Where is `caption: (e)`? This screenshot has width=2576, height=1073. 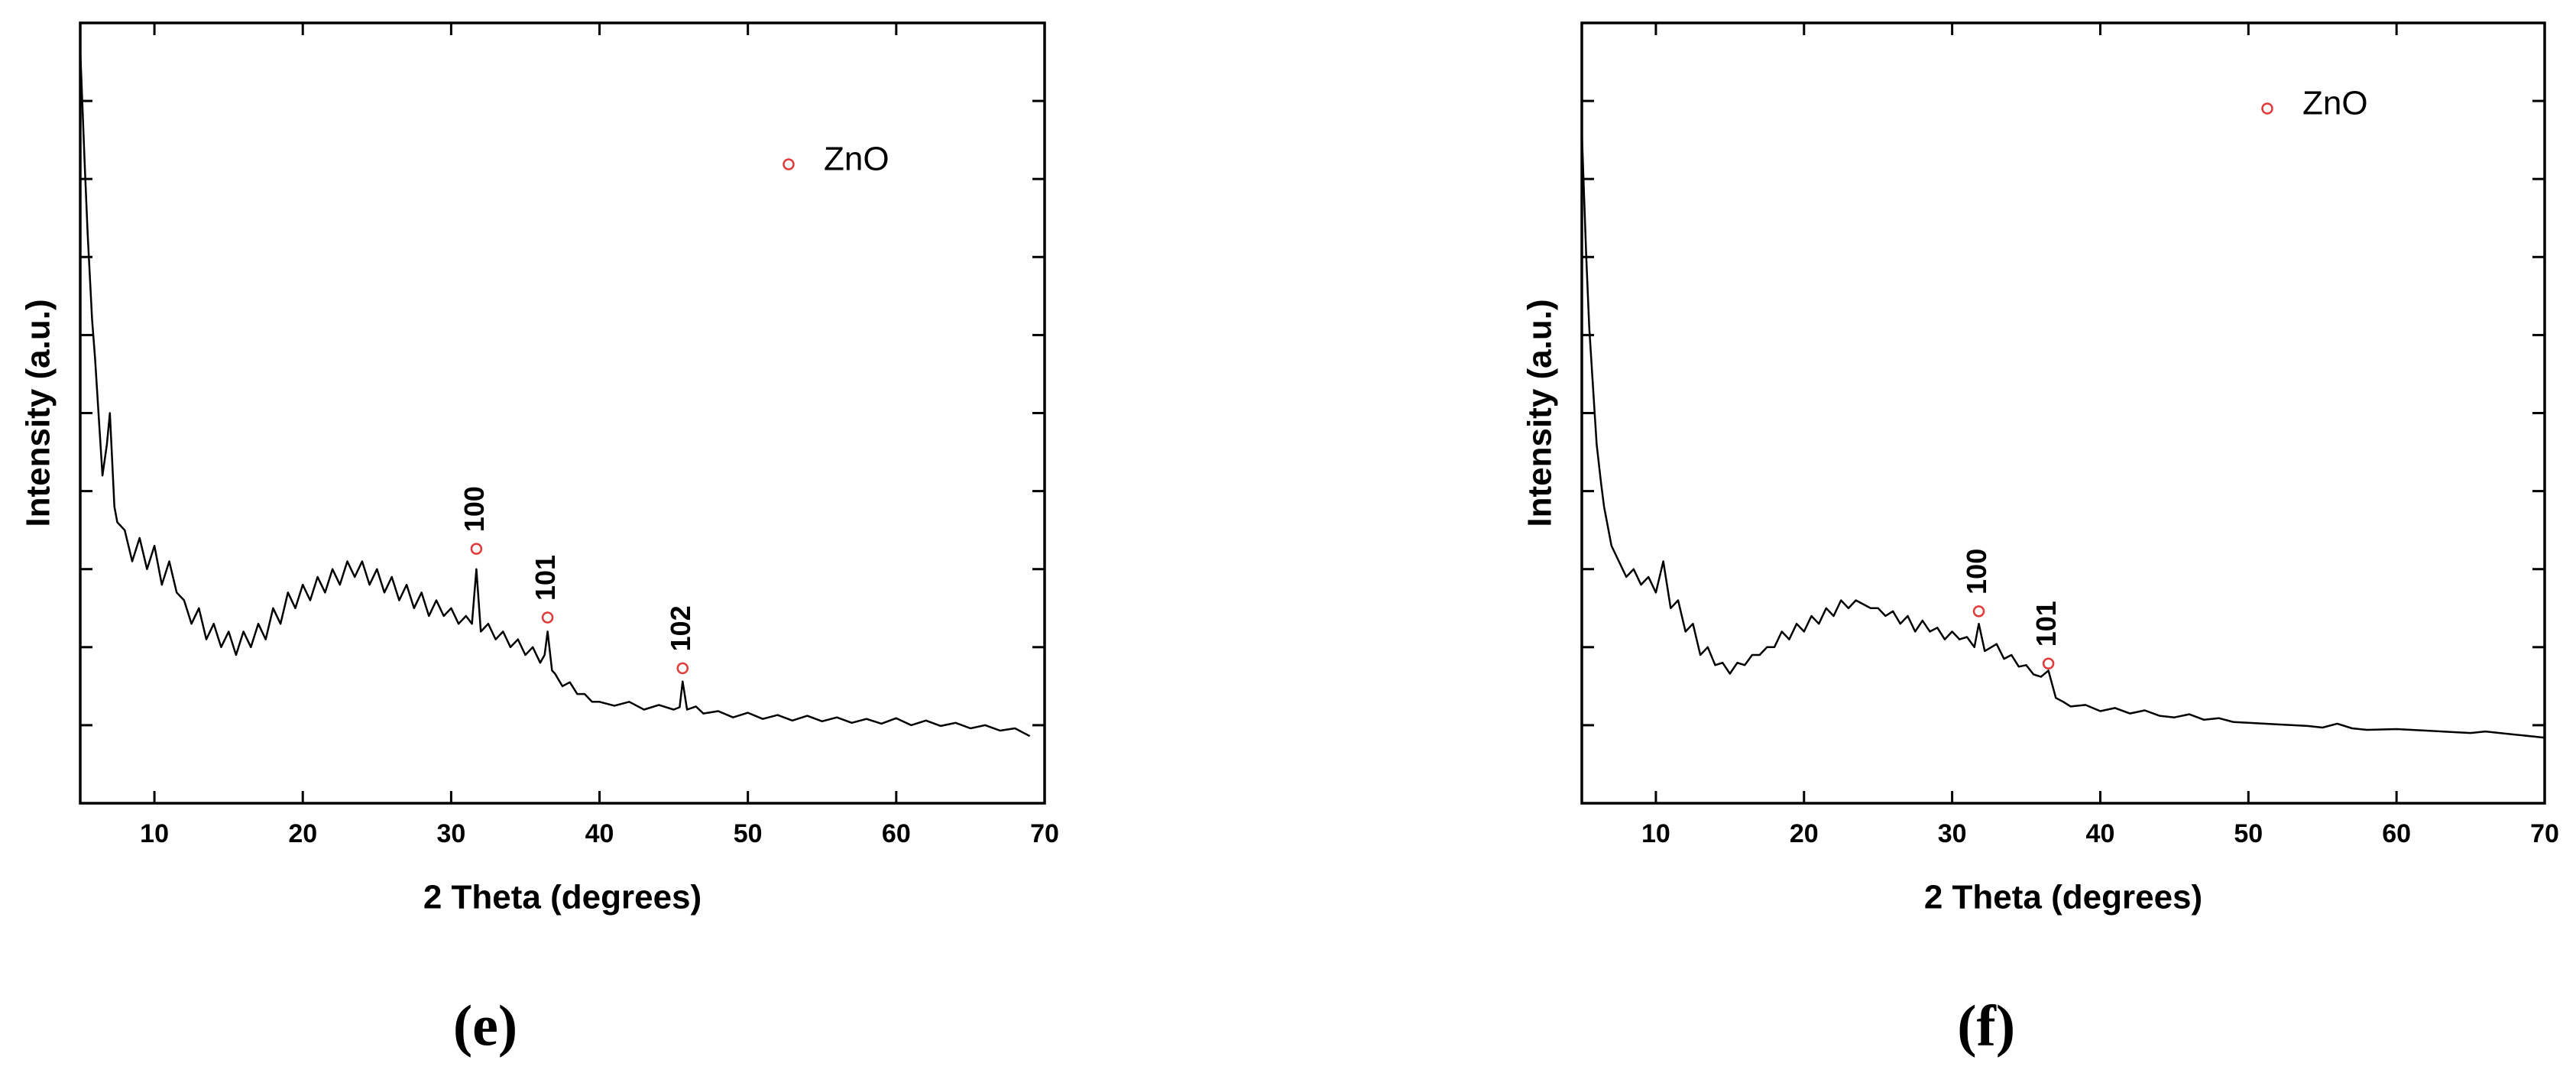
caption: (e) is located at coordinates (485, 1026).